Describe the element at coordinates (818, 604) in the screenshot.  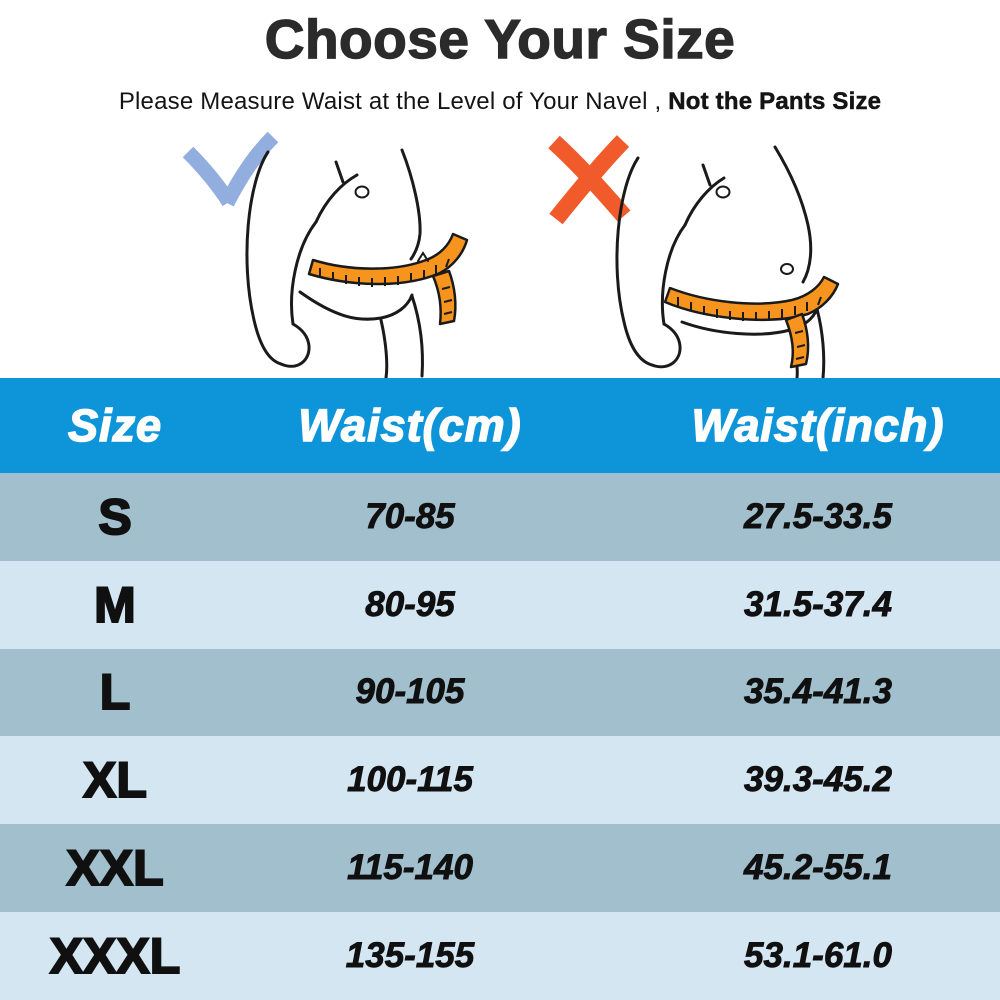
I see `waist-inch-cell: 31.5-37.4` at that location.